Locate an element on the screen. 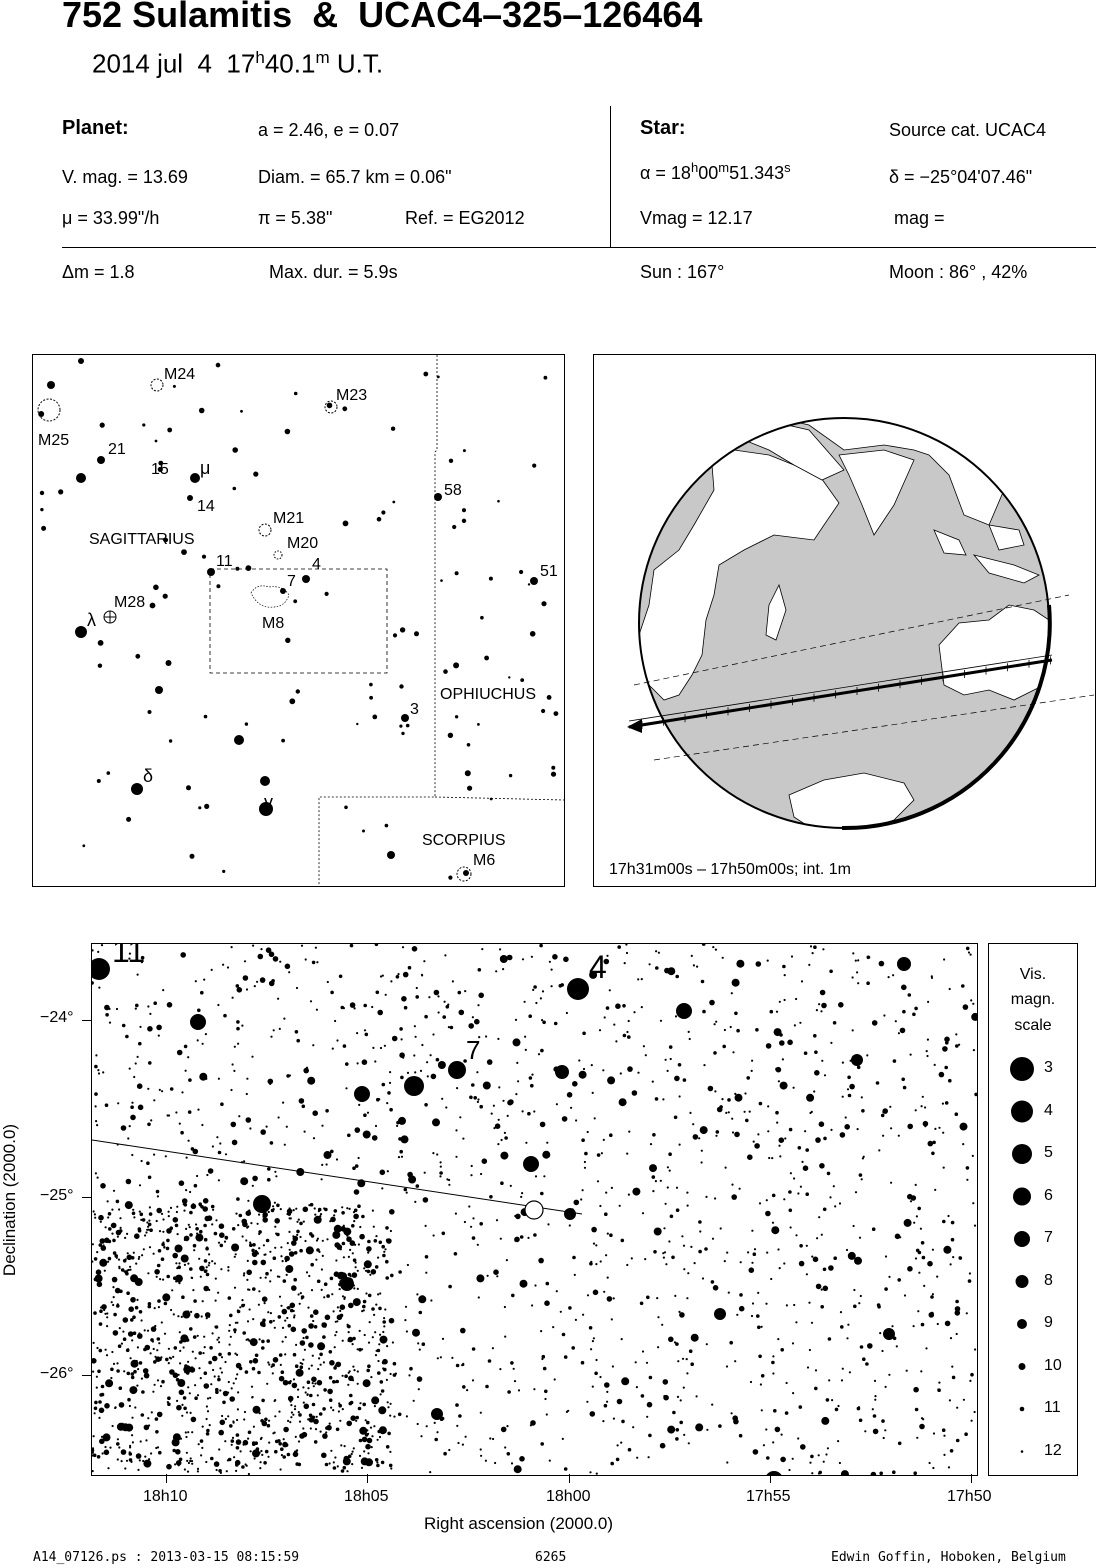  x-tick-label-4: 17h55 is located at coordinates (768, 1496).